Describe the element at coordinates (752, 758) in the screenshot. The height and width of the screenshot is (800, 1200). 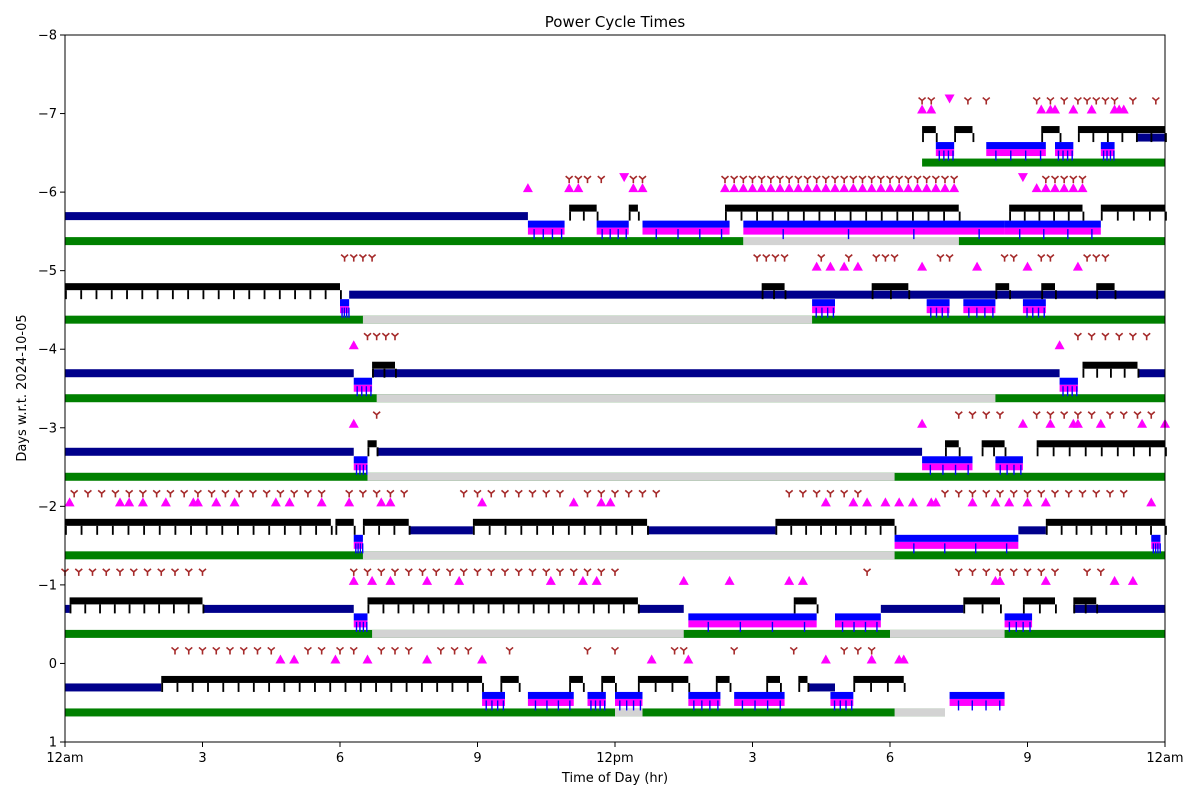
I see `x-tick-label: 3` at that location.